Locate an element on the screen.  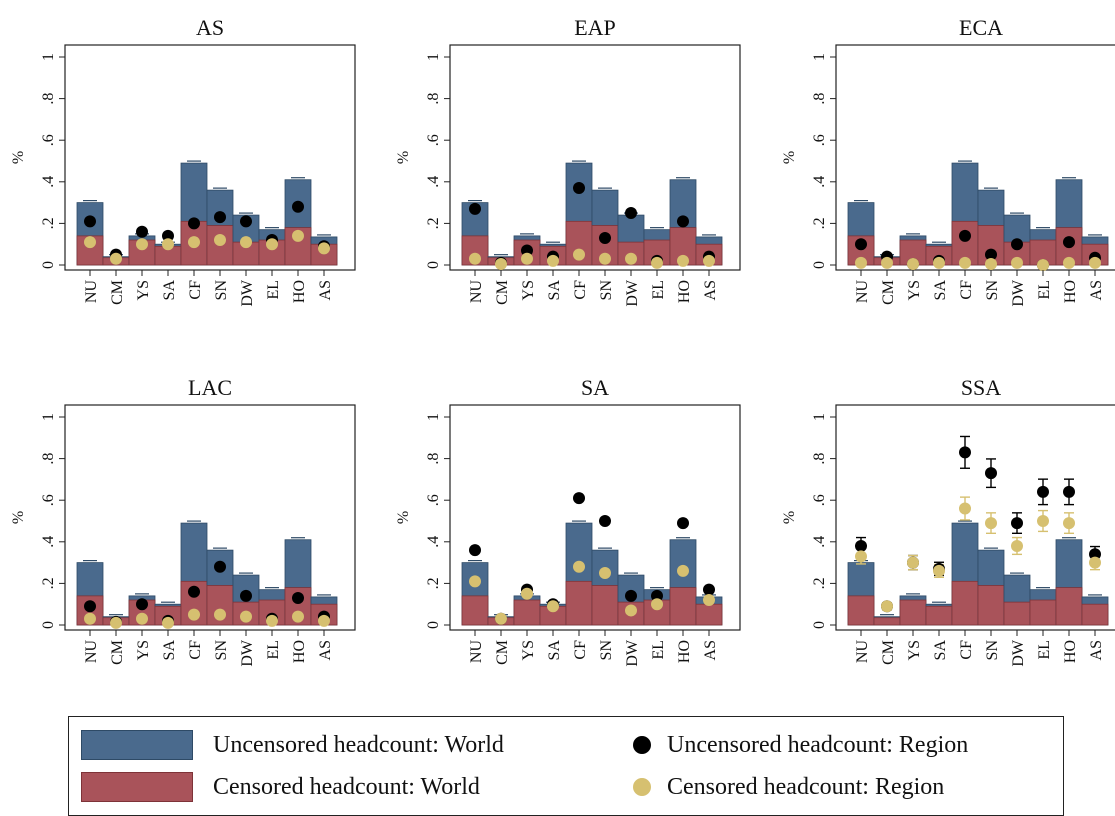
panel-sa: SA% 0 .2 .4 .6 .8 1 NU CM YS SA CF SN DW EL HO AS is located at coordinates (568, 521).